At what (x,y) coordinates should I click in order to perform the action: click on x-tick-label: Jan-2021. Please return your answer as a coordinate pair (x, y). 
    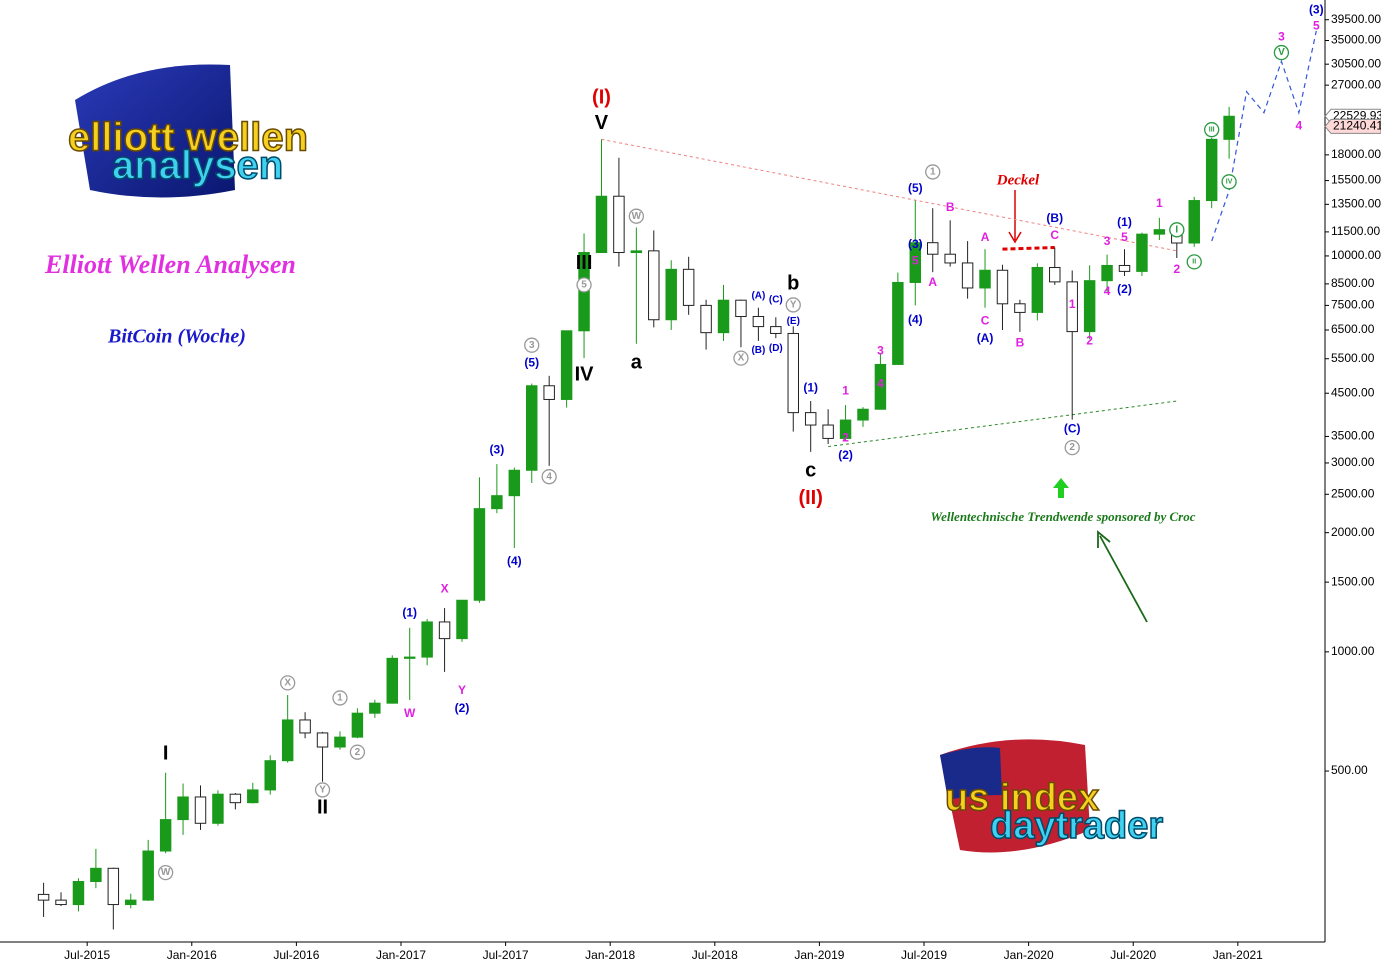
    Looking at the image, I should click on (1238, 955).